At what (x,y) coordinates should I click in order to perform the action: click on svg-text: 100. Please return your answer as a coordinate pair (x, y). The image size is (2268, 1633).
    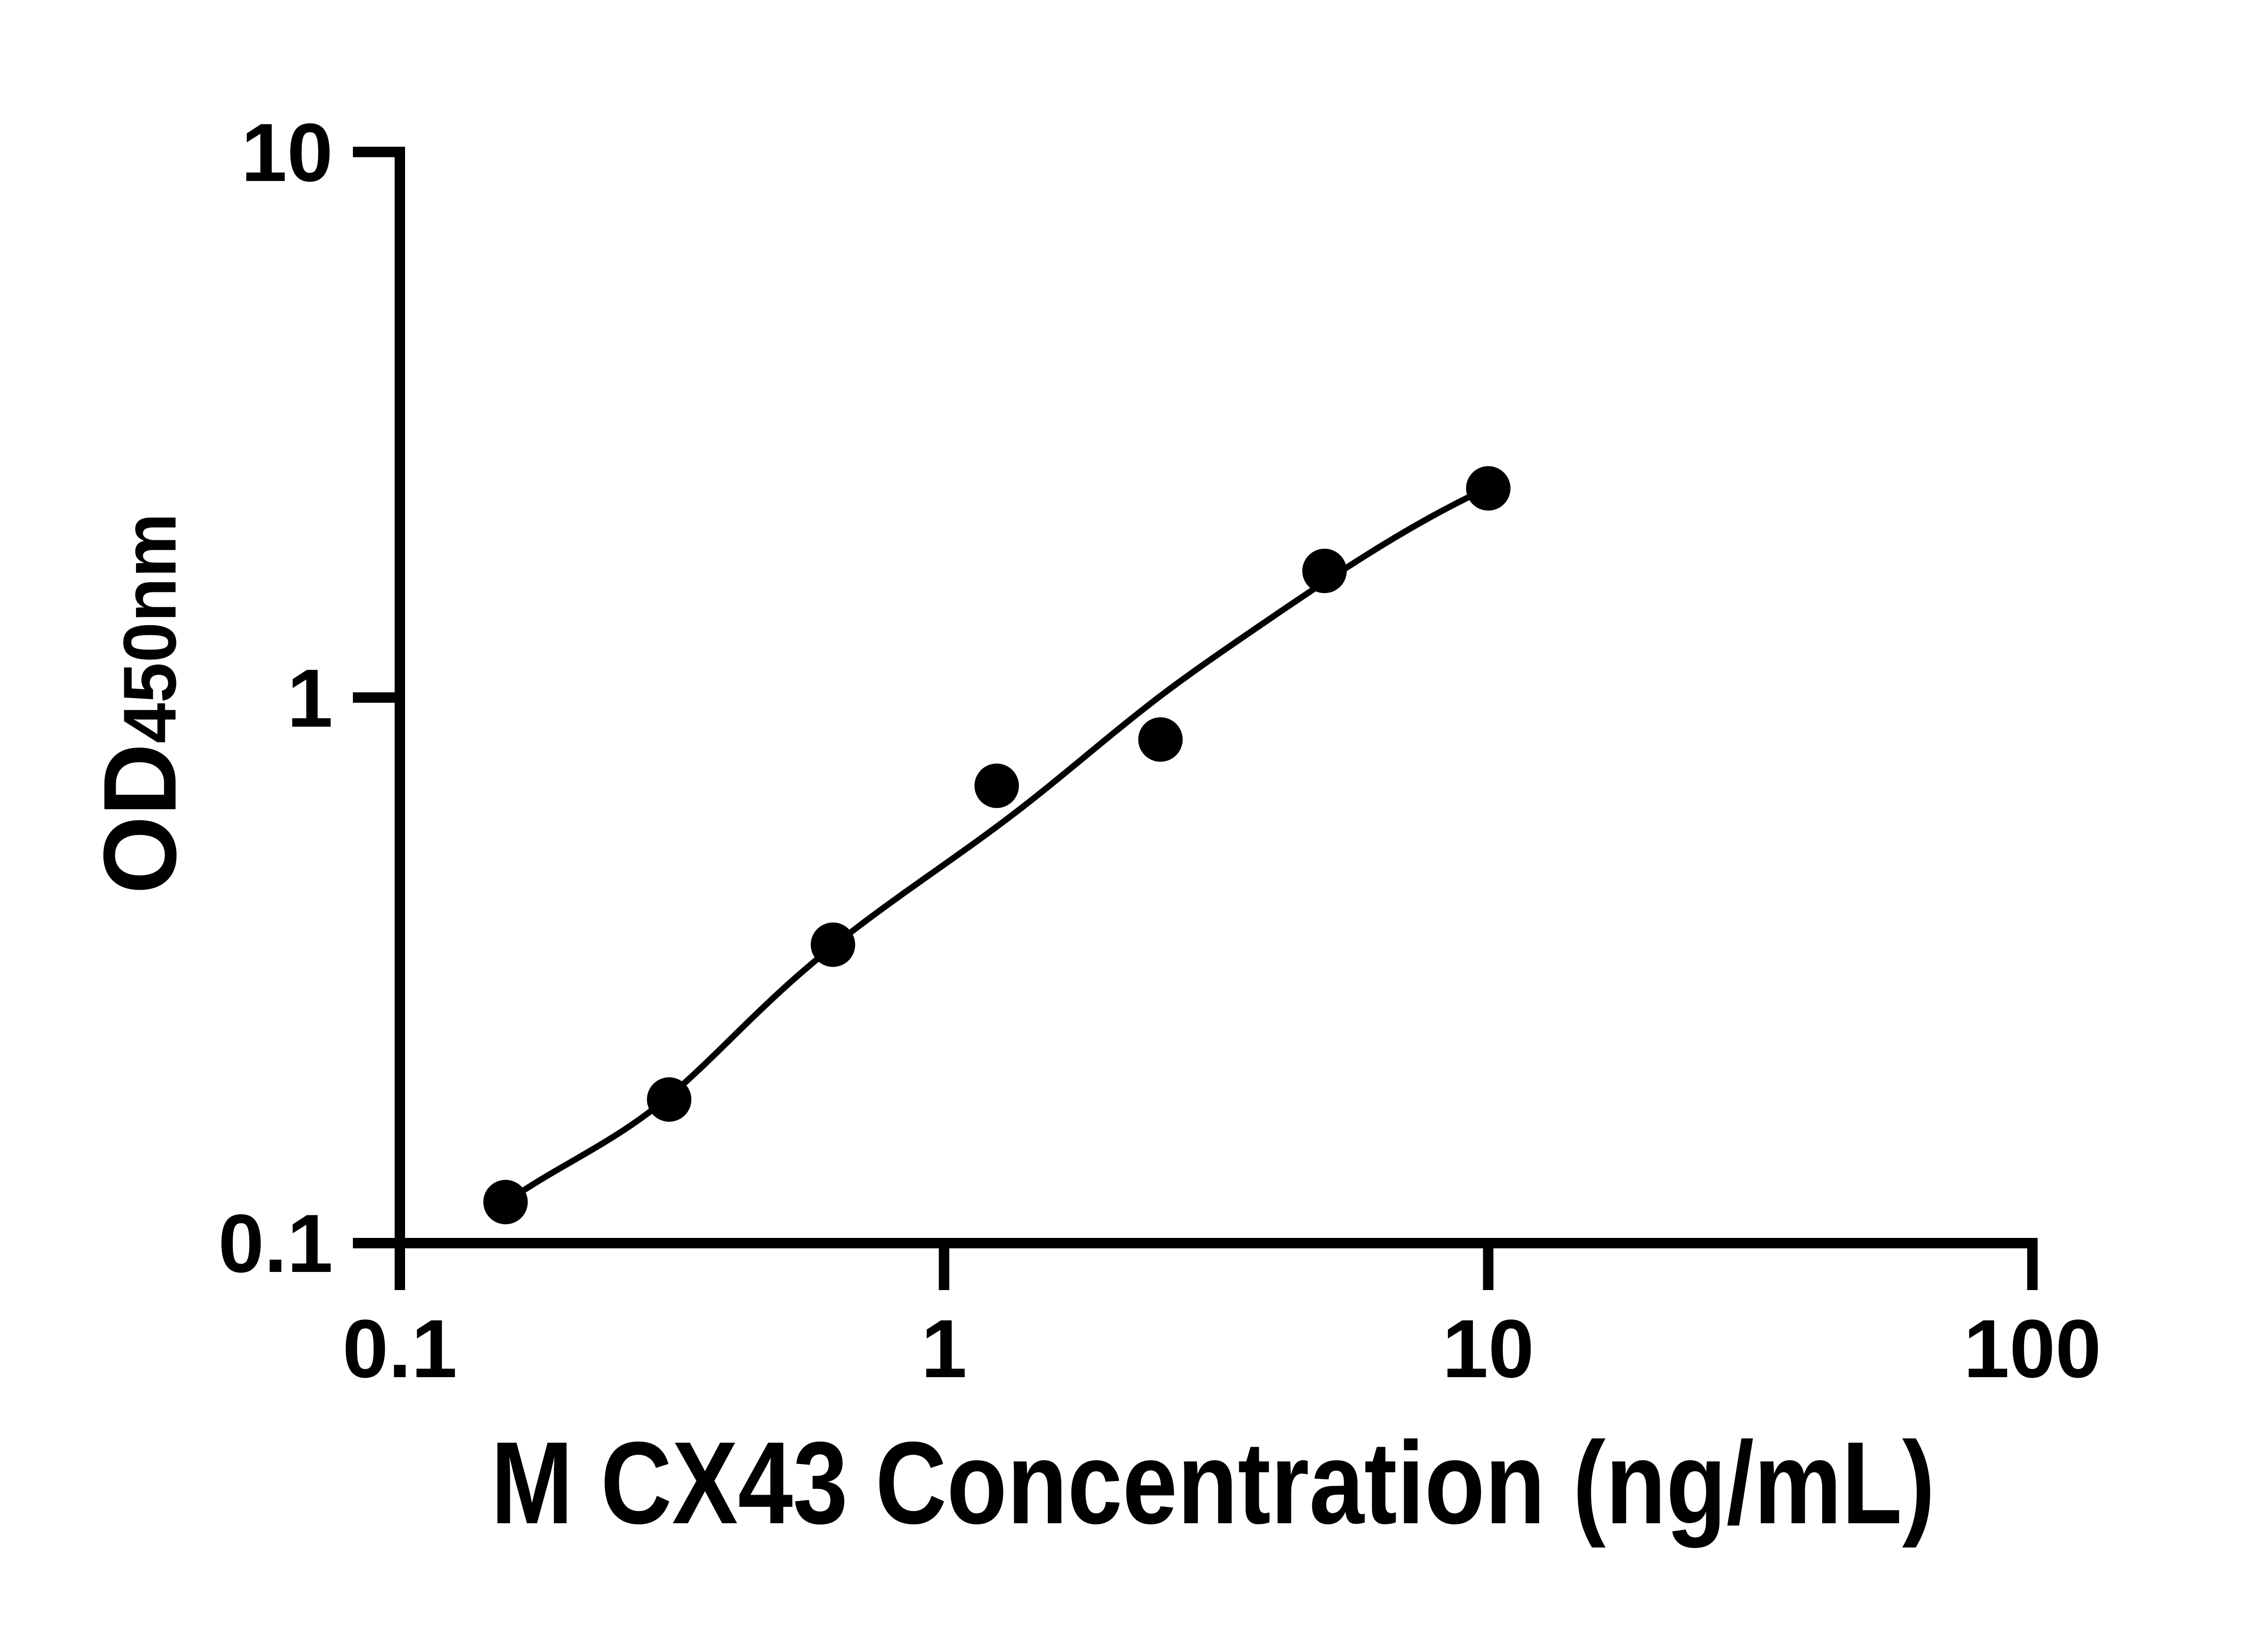
    Looking at the image, I should click on (2033, 1348).